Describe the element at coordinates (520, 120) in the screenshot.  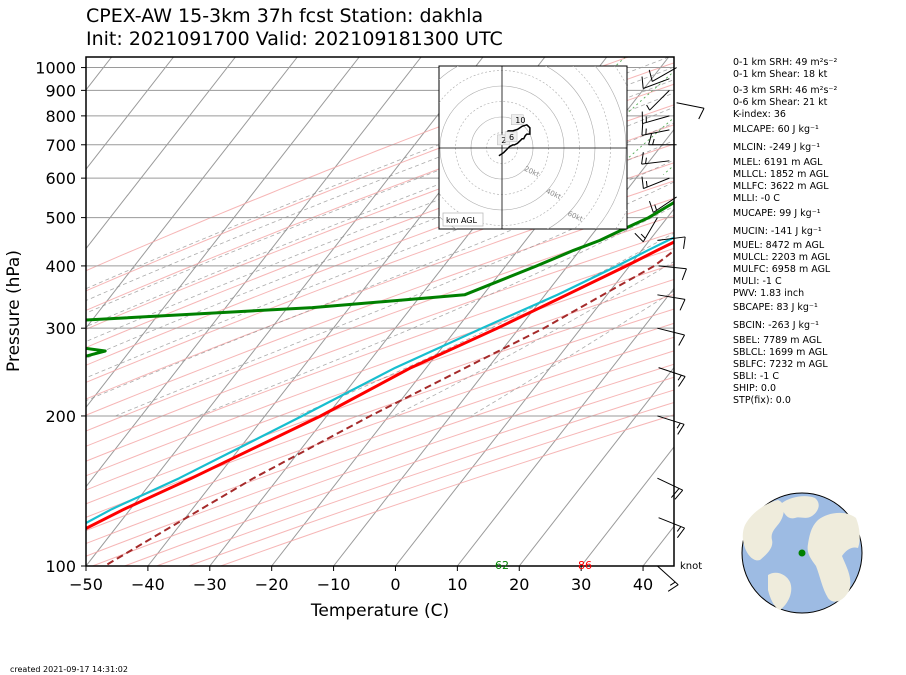
I see `hodograph-height-label: 10` at that location.